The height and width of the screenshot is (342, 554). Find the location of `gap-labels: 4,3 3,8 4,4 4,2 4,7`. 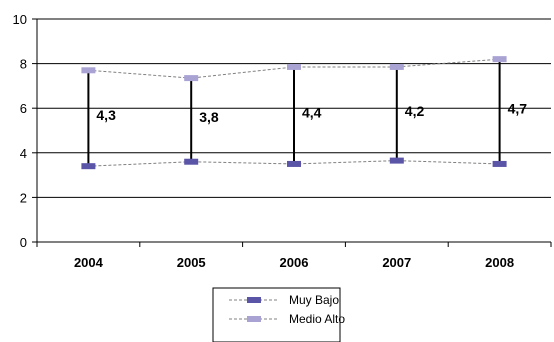

gap-labels: 4,3 3,8 4,4 4,2 4,7 is located at coordinates (311, 113).